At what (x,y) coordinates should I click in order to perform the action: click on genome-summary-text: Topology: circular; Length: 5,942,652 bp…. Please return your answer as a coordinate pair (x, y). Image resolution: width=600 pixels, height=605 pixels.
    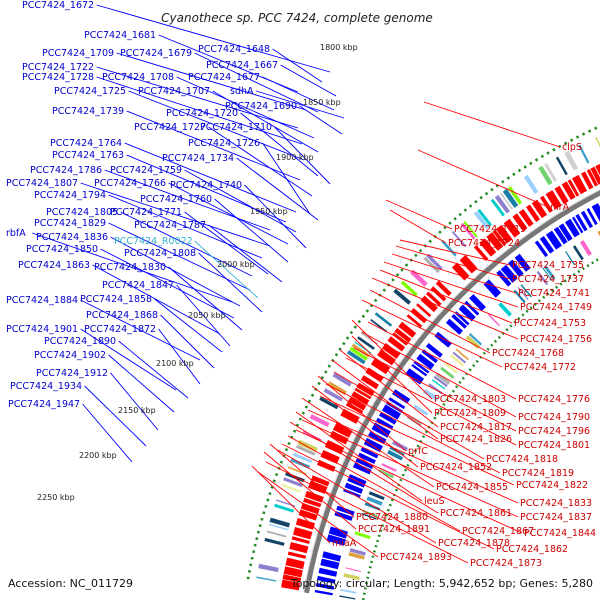
    Looking at the image, I should click on (441, 583).